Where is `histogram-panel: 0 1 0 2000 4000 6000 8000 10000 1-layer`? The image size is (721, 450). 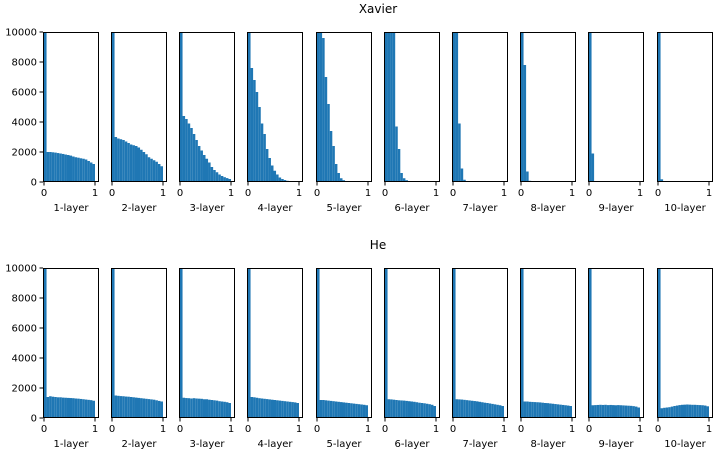
histogram-panel: 0 1 0 2000 4000 6000 8000 10000 1-layer is located at coordinates (52, 121).